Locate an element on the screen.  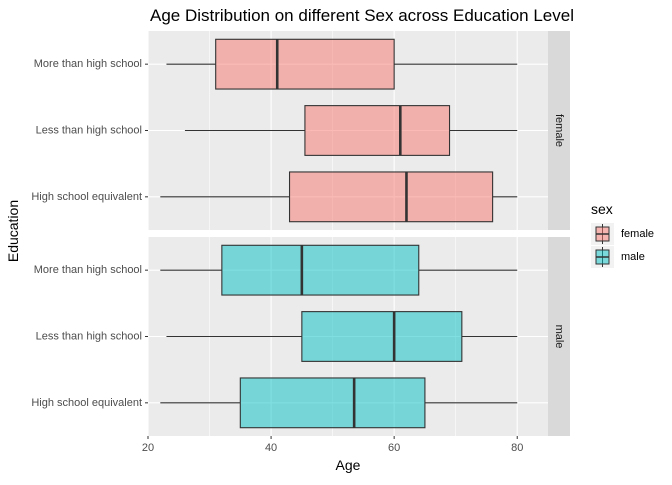
legend-key-male is located at coordinates (602, 257).